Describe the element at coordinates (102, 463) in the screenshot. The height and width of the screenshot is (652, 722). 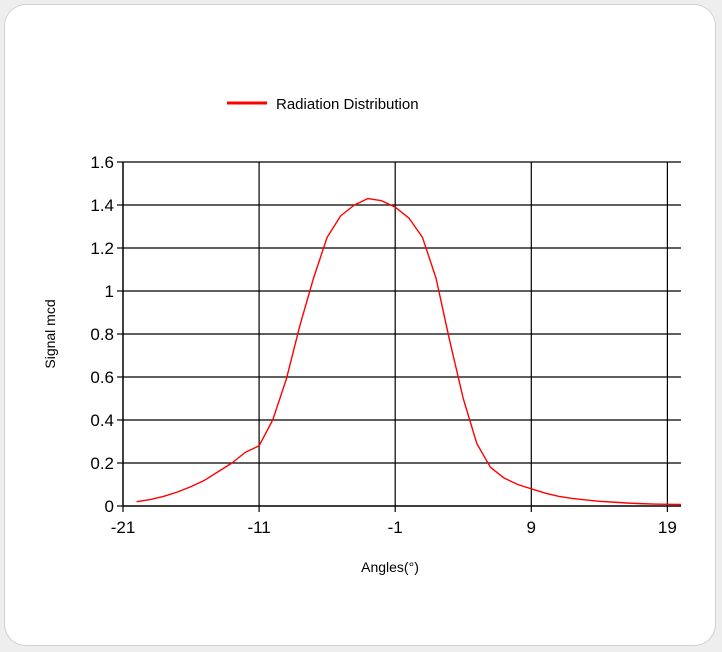
I see `y-tick-label: 0.2` at that location.